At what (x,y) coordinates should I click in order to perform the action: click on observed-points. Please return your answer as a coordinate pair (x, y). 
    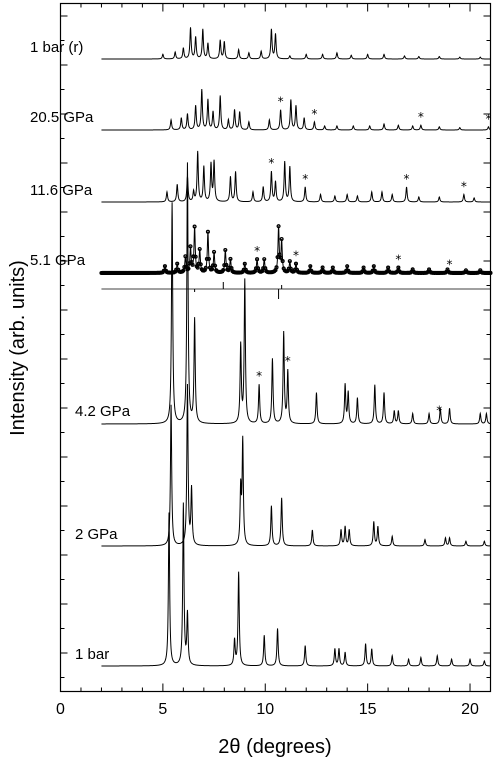
    Looking at the image, I should click on (296, 249).